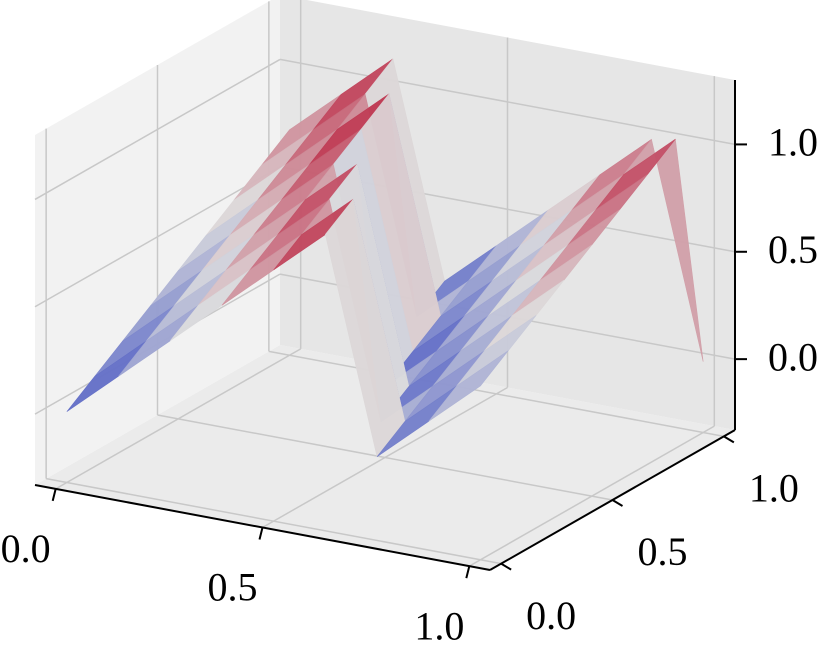 This screenshot has width=830, height=650. Describe the element at coordinates (793, 356) in the screenshot. I see `z-tick-label: 0.0` at that location.